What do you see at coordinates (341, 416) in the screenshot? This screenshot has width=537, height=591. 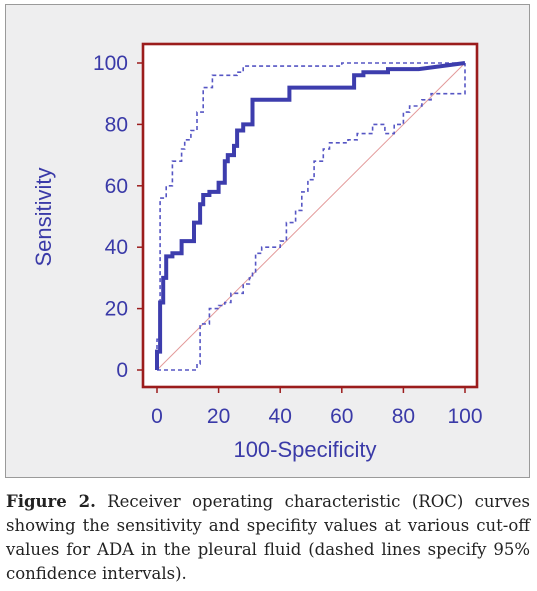 I see `x-tick-label: 60` at bounding box center [341, 416].